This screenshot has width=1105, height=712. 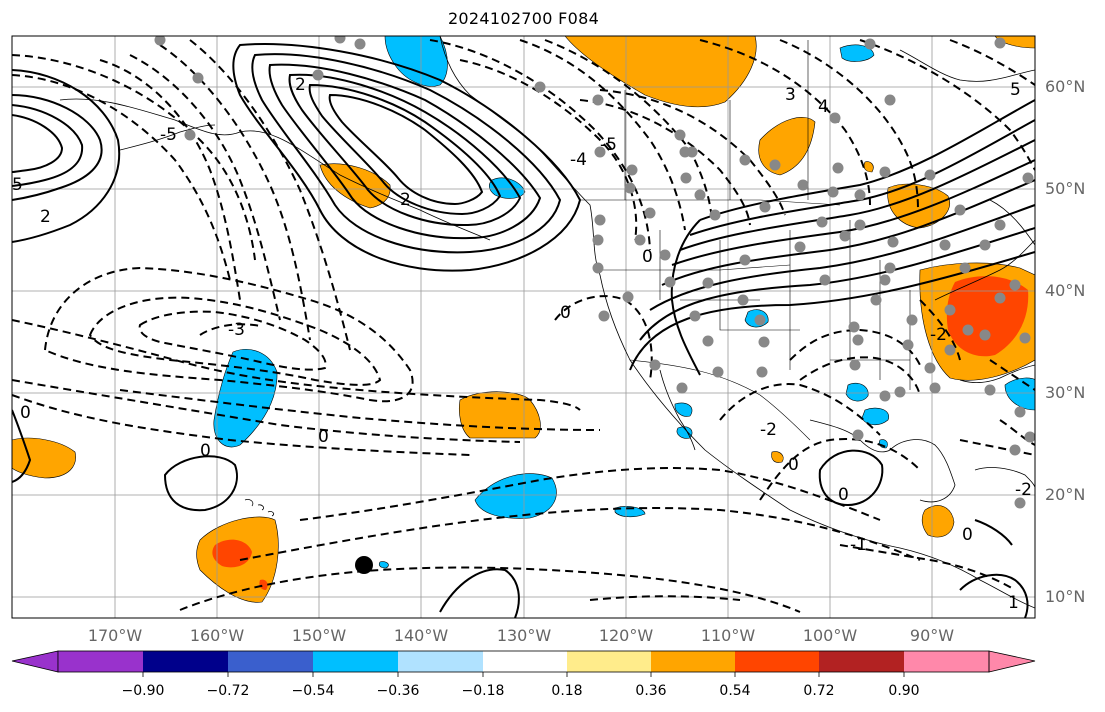 I want to click on black-dot-marker, so click(x=364, y=565).